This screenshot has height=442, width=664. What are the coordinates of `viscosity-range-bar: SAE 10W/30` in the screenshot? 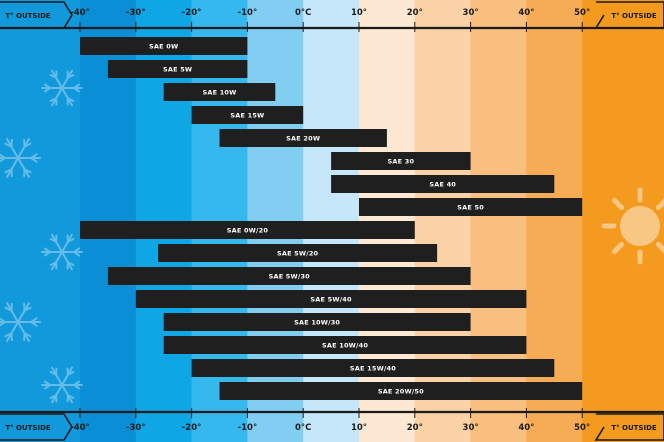 It's located at (317, 322).